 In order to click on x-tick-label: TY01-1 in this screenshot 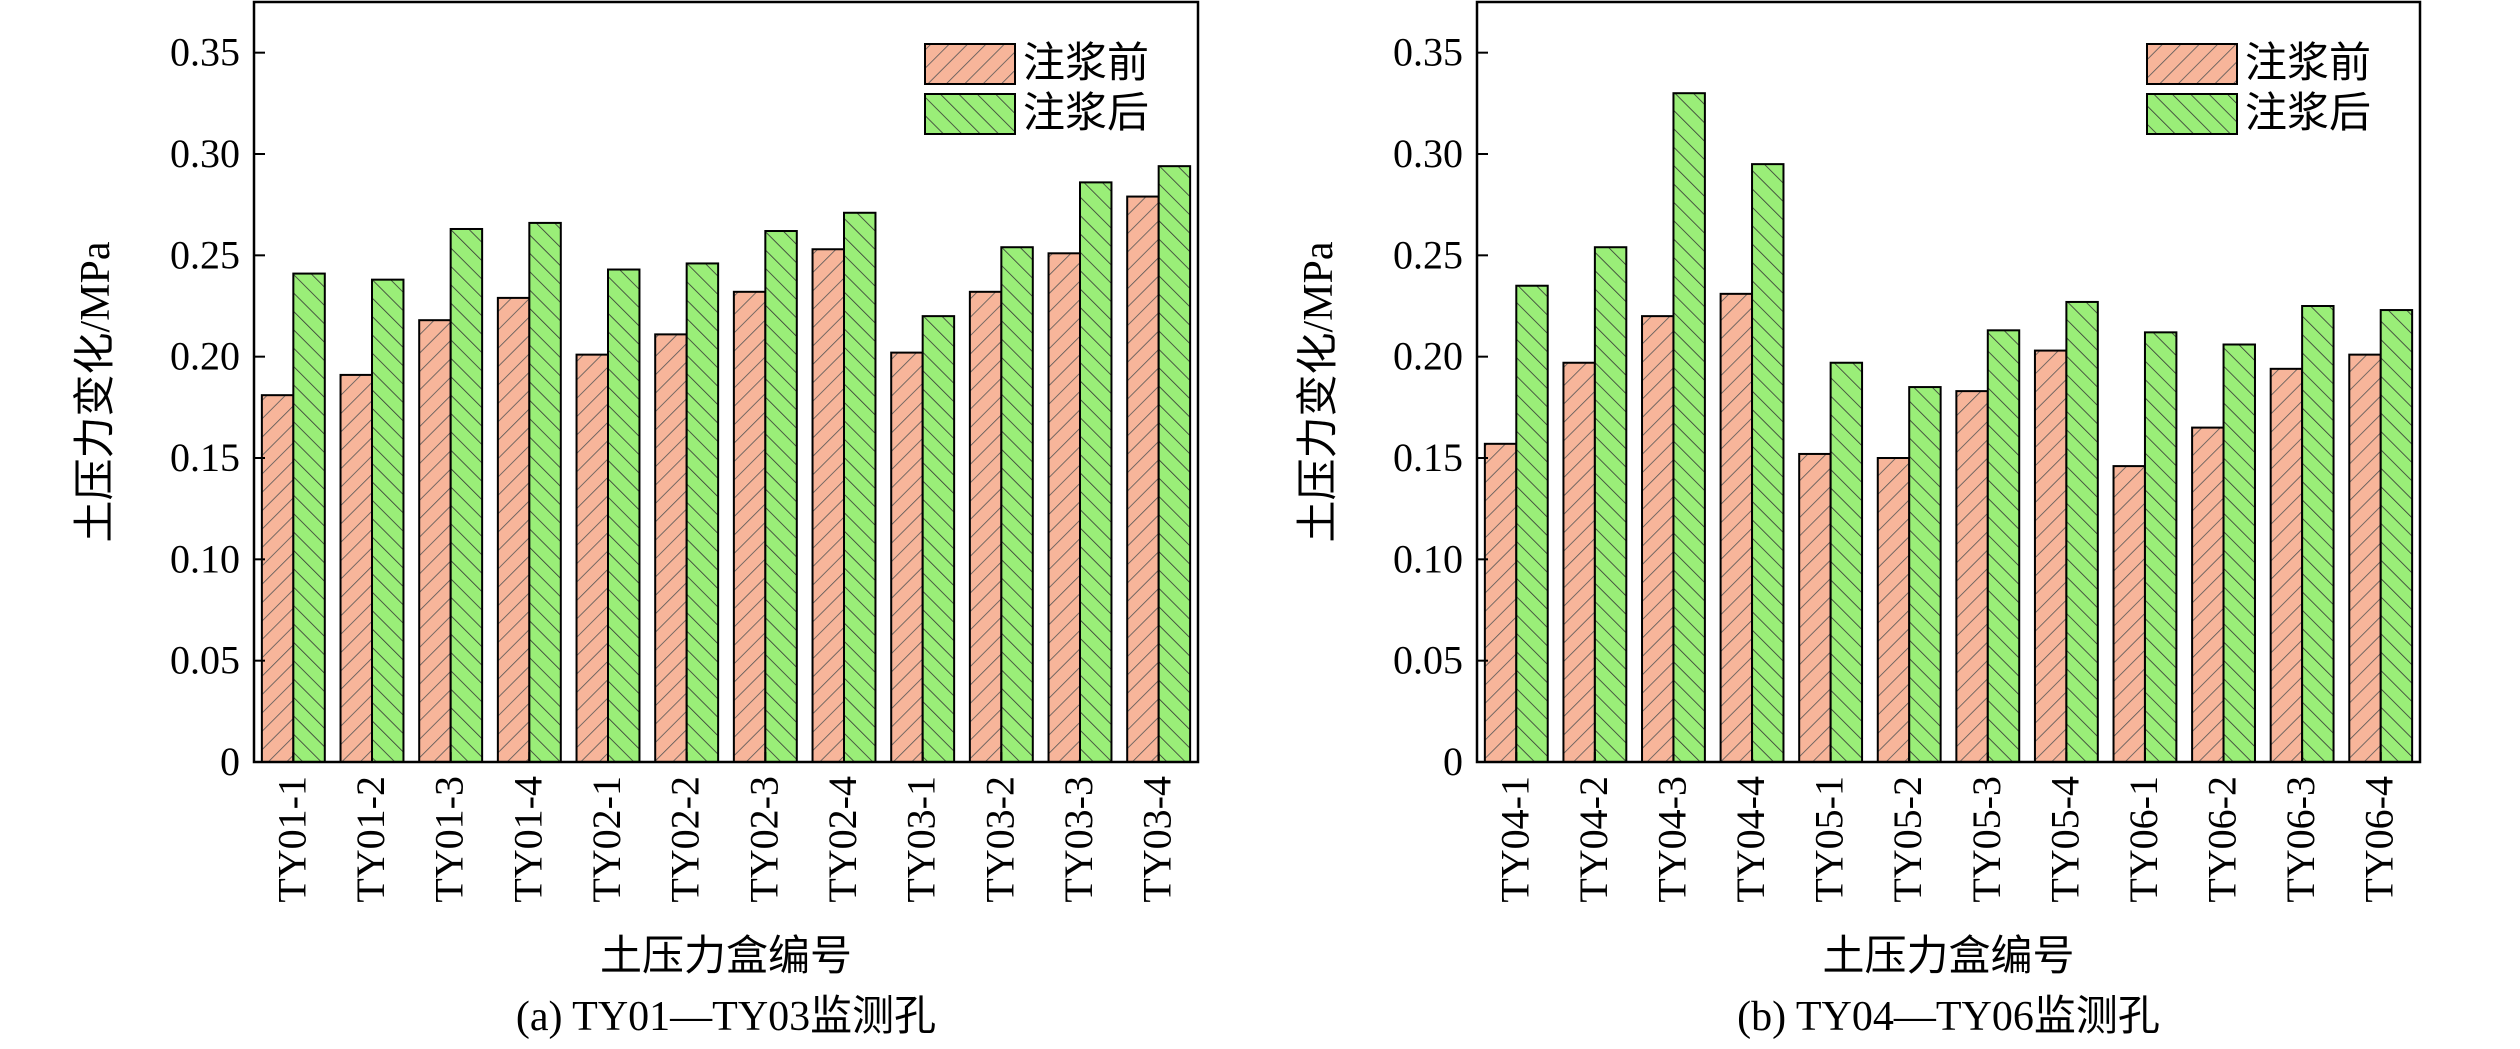, I will do `click(291, 839)`.